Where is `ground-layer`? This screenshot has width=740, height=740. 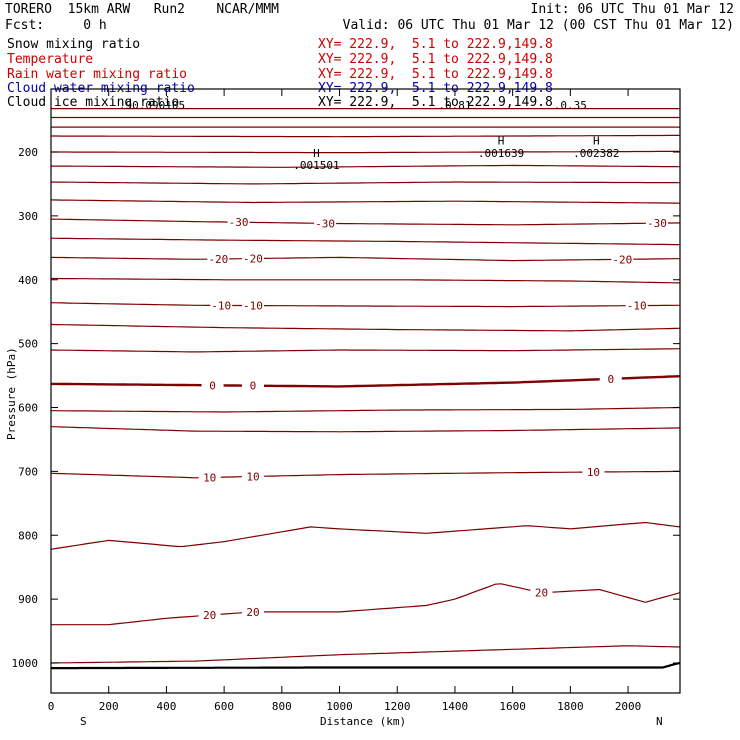 ground-layer is located at coordinates (366, 665).